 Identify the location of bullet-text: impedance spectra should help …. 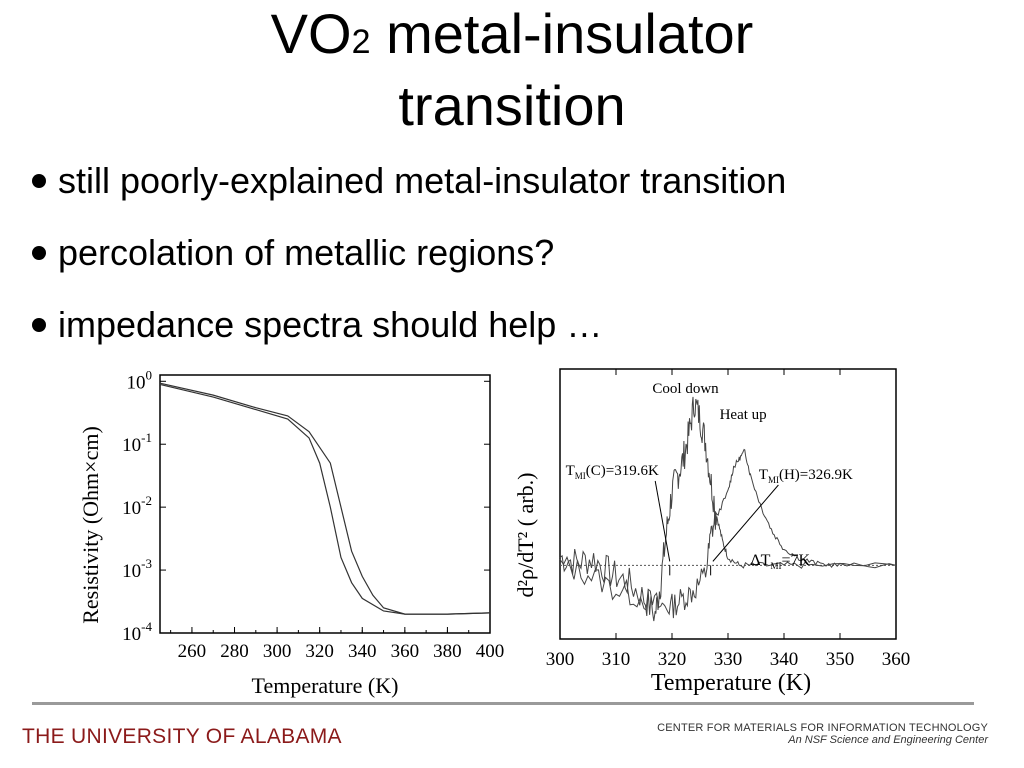
(330, 324).